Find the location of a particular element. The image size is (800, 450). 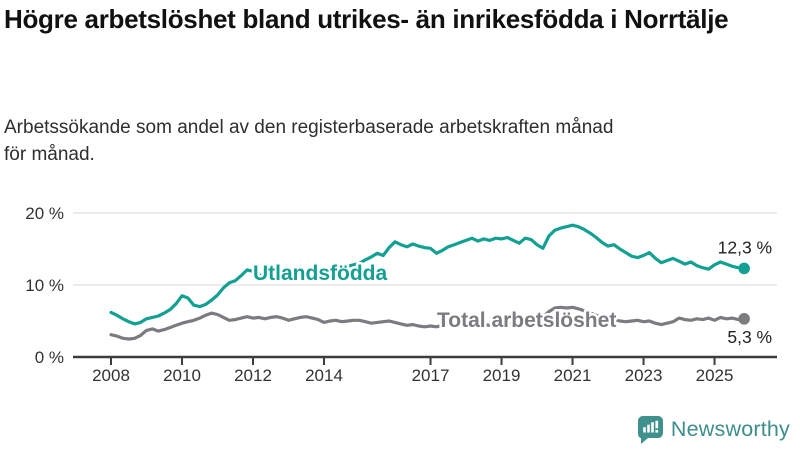

series-end-value-utlandsfodda: 12,3 % is located at coordinates (745, 247).